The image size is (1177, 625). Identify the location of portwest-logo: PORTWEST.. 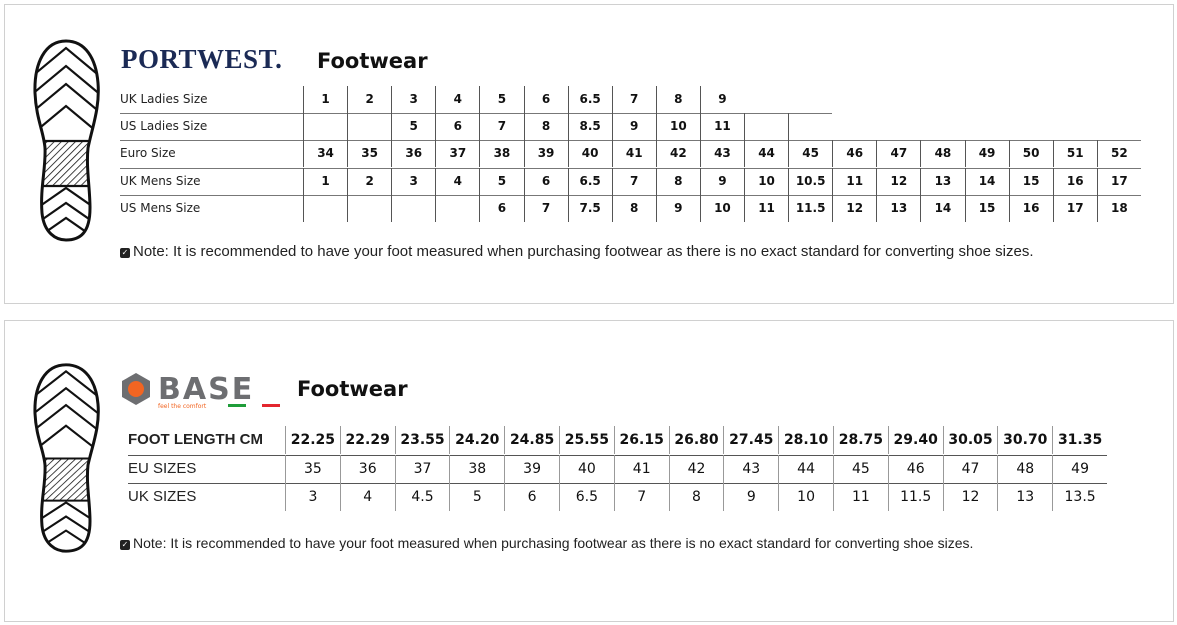
(202, 59).